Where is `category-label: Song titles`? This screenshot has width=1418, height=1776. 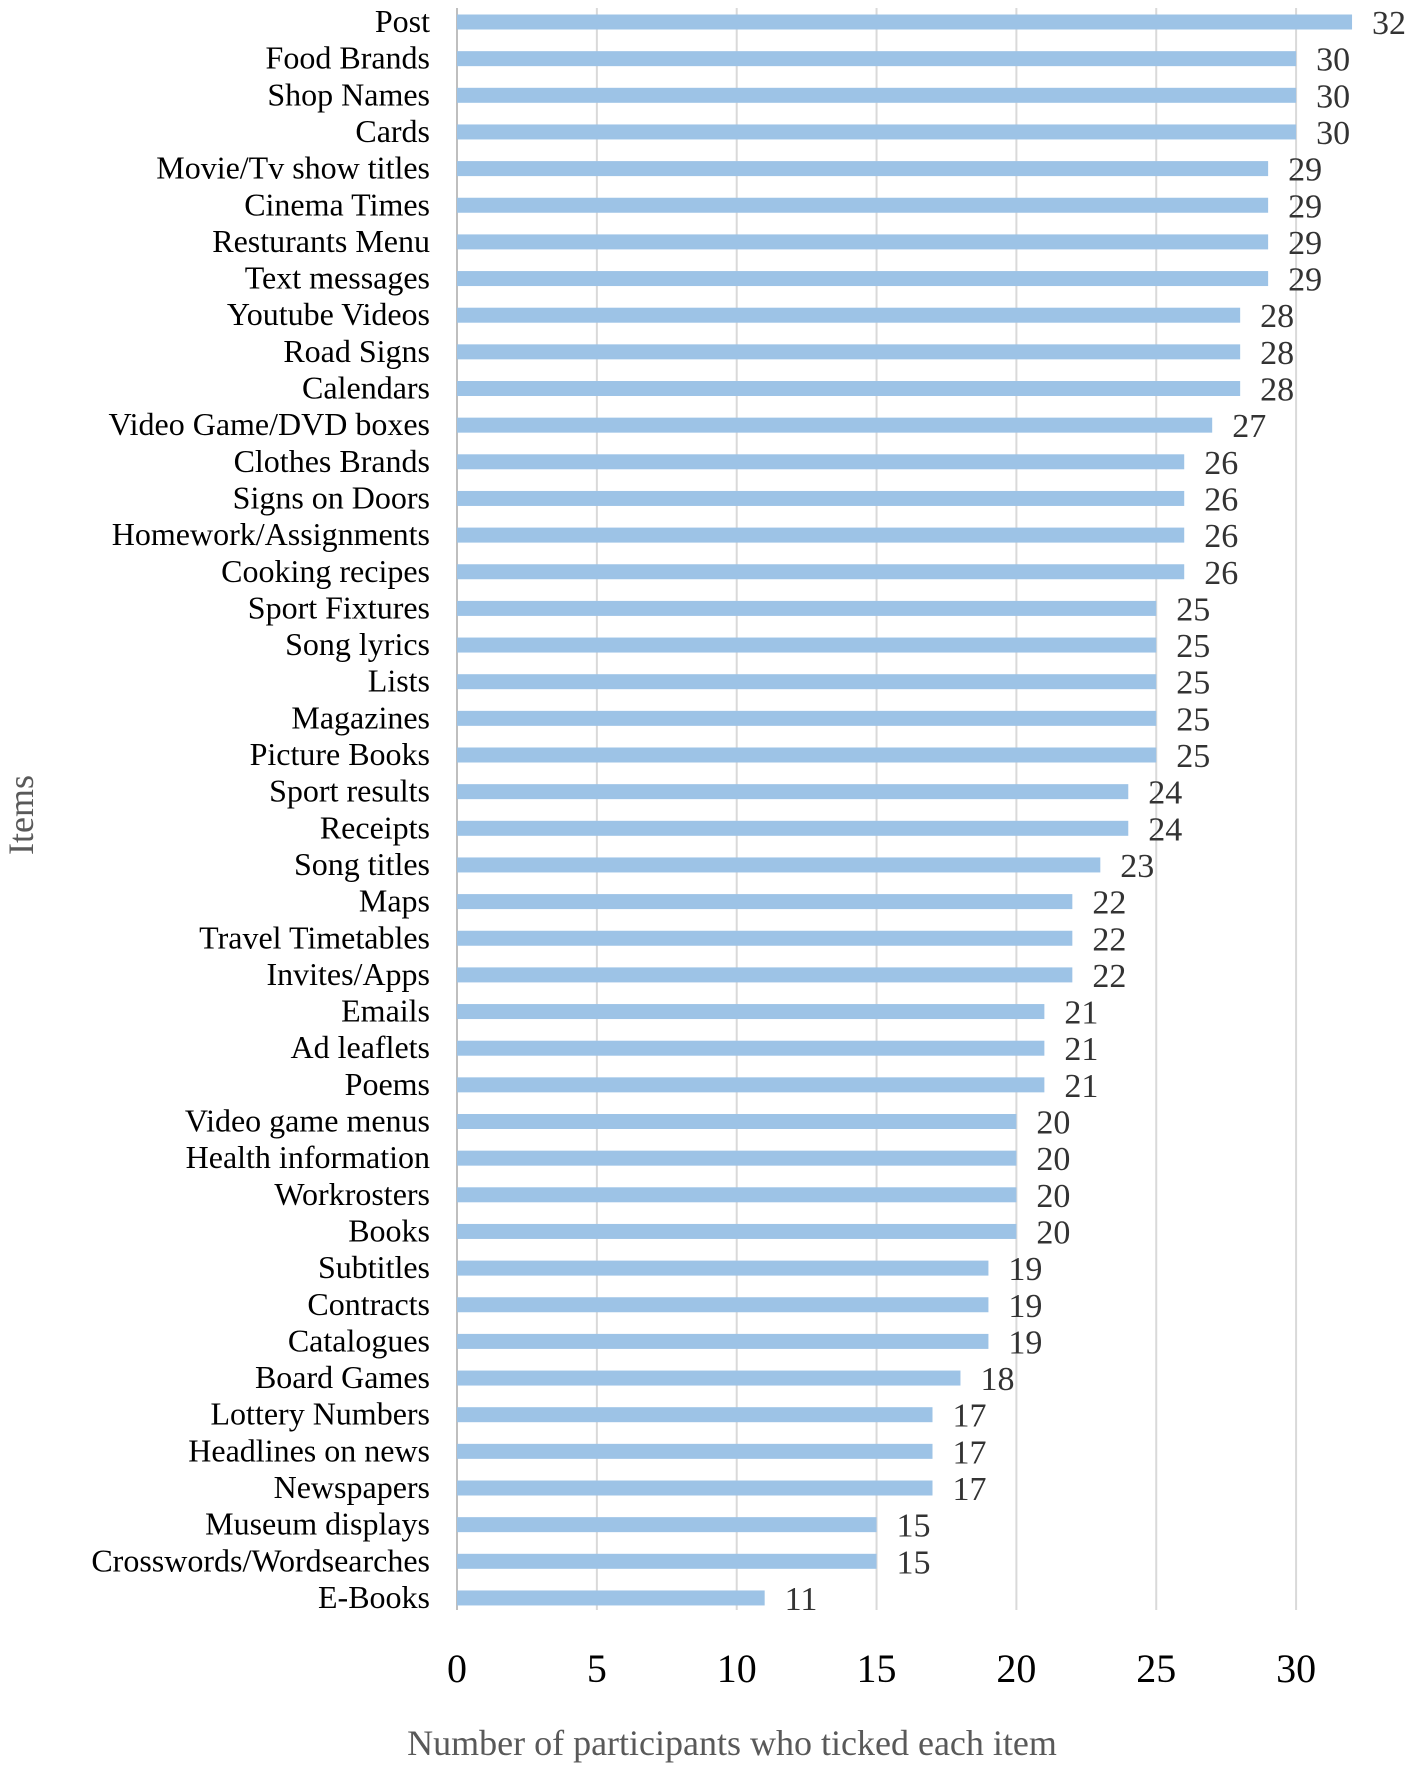
category-label: Song titles is located at coordinates (362, 864).